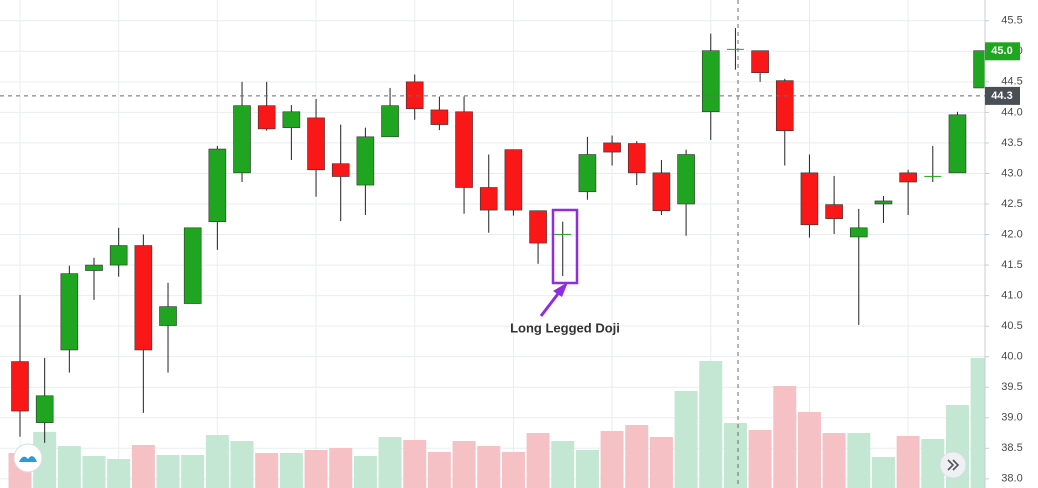 The width and height of the screenshot is (1038, 488). I want to click on last-price-label: 45.0, so click(1001, 51).